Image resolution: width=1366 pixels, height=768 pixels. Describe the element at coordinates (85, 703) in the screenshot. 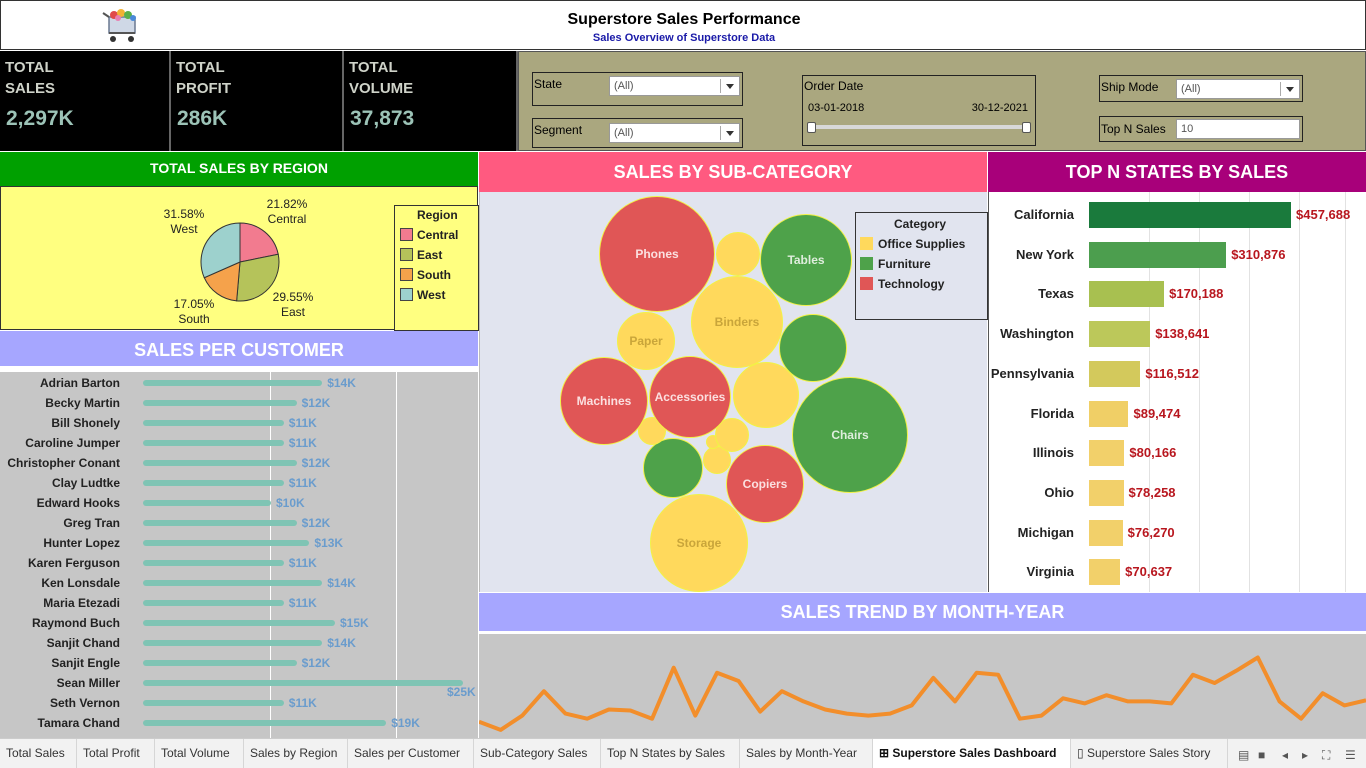

I see `customer-name: Seth Vernon` at that location.